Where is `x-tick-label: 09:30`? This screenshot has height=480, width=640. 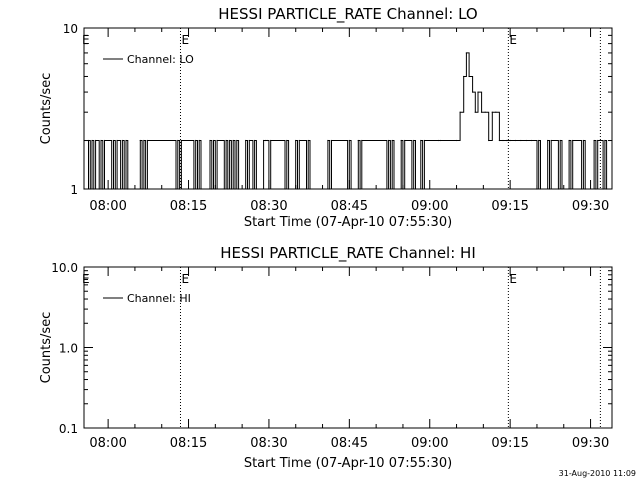 x-tick-label: 09:30 is located at coordinates (590, 443).